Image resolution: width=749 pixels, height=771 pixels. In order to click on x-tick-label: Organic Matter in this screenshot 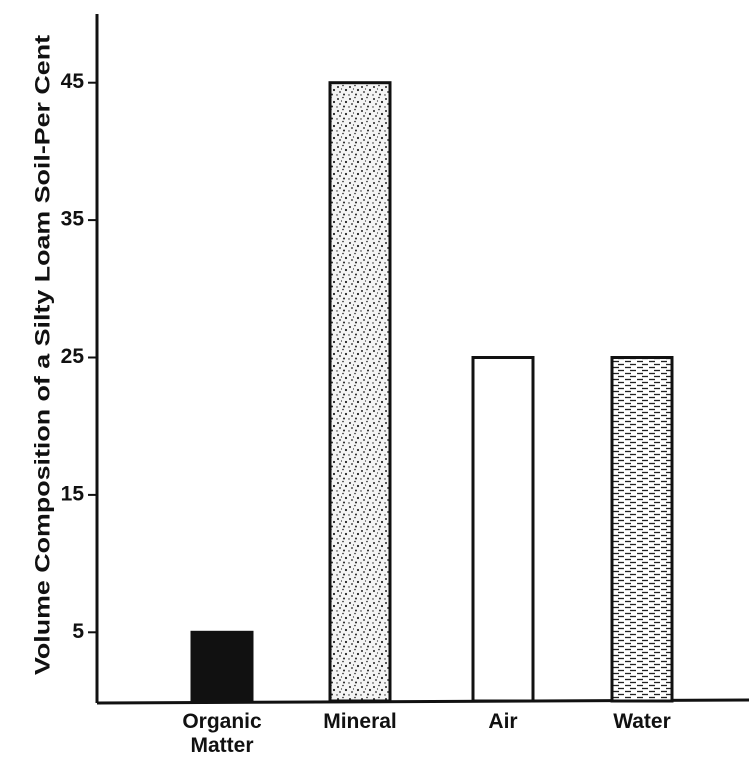, I will do `click(222, 733)`.